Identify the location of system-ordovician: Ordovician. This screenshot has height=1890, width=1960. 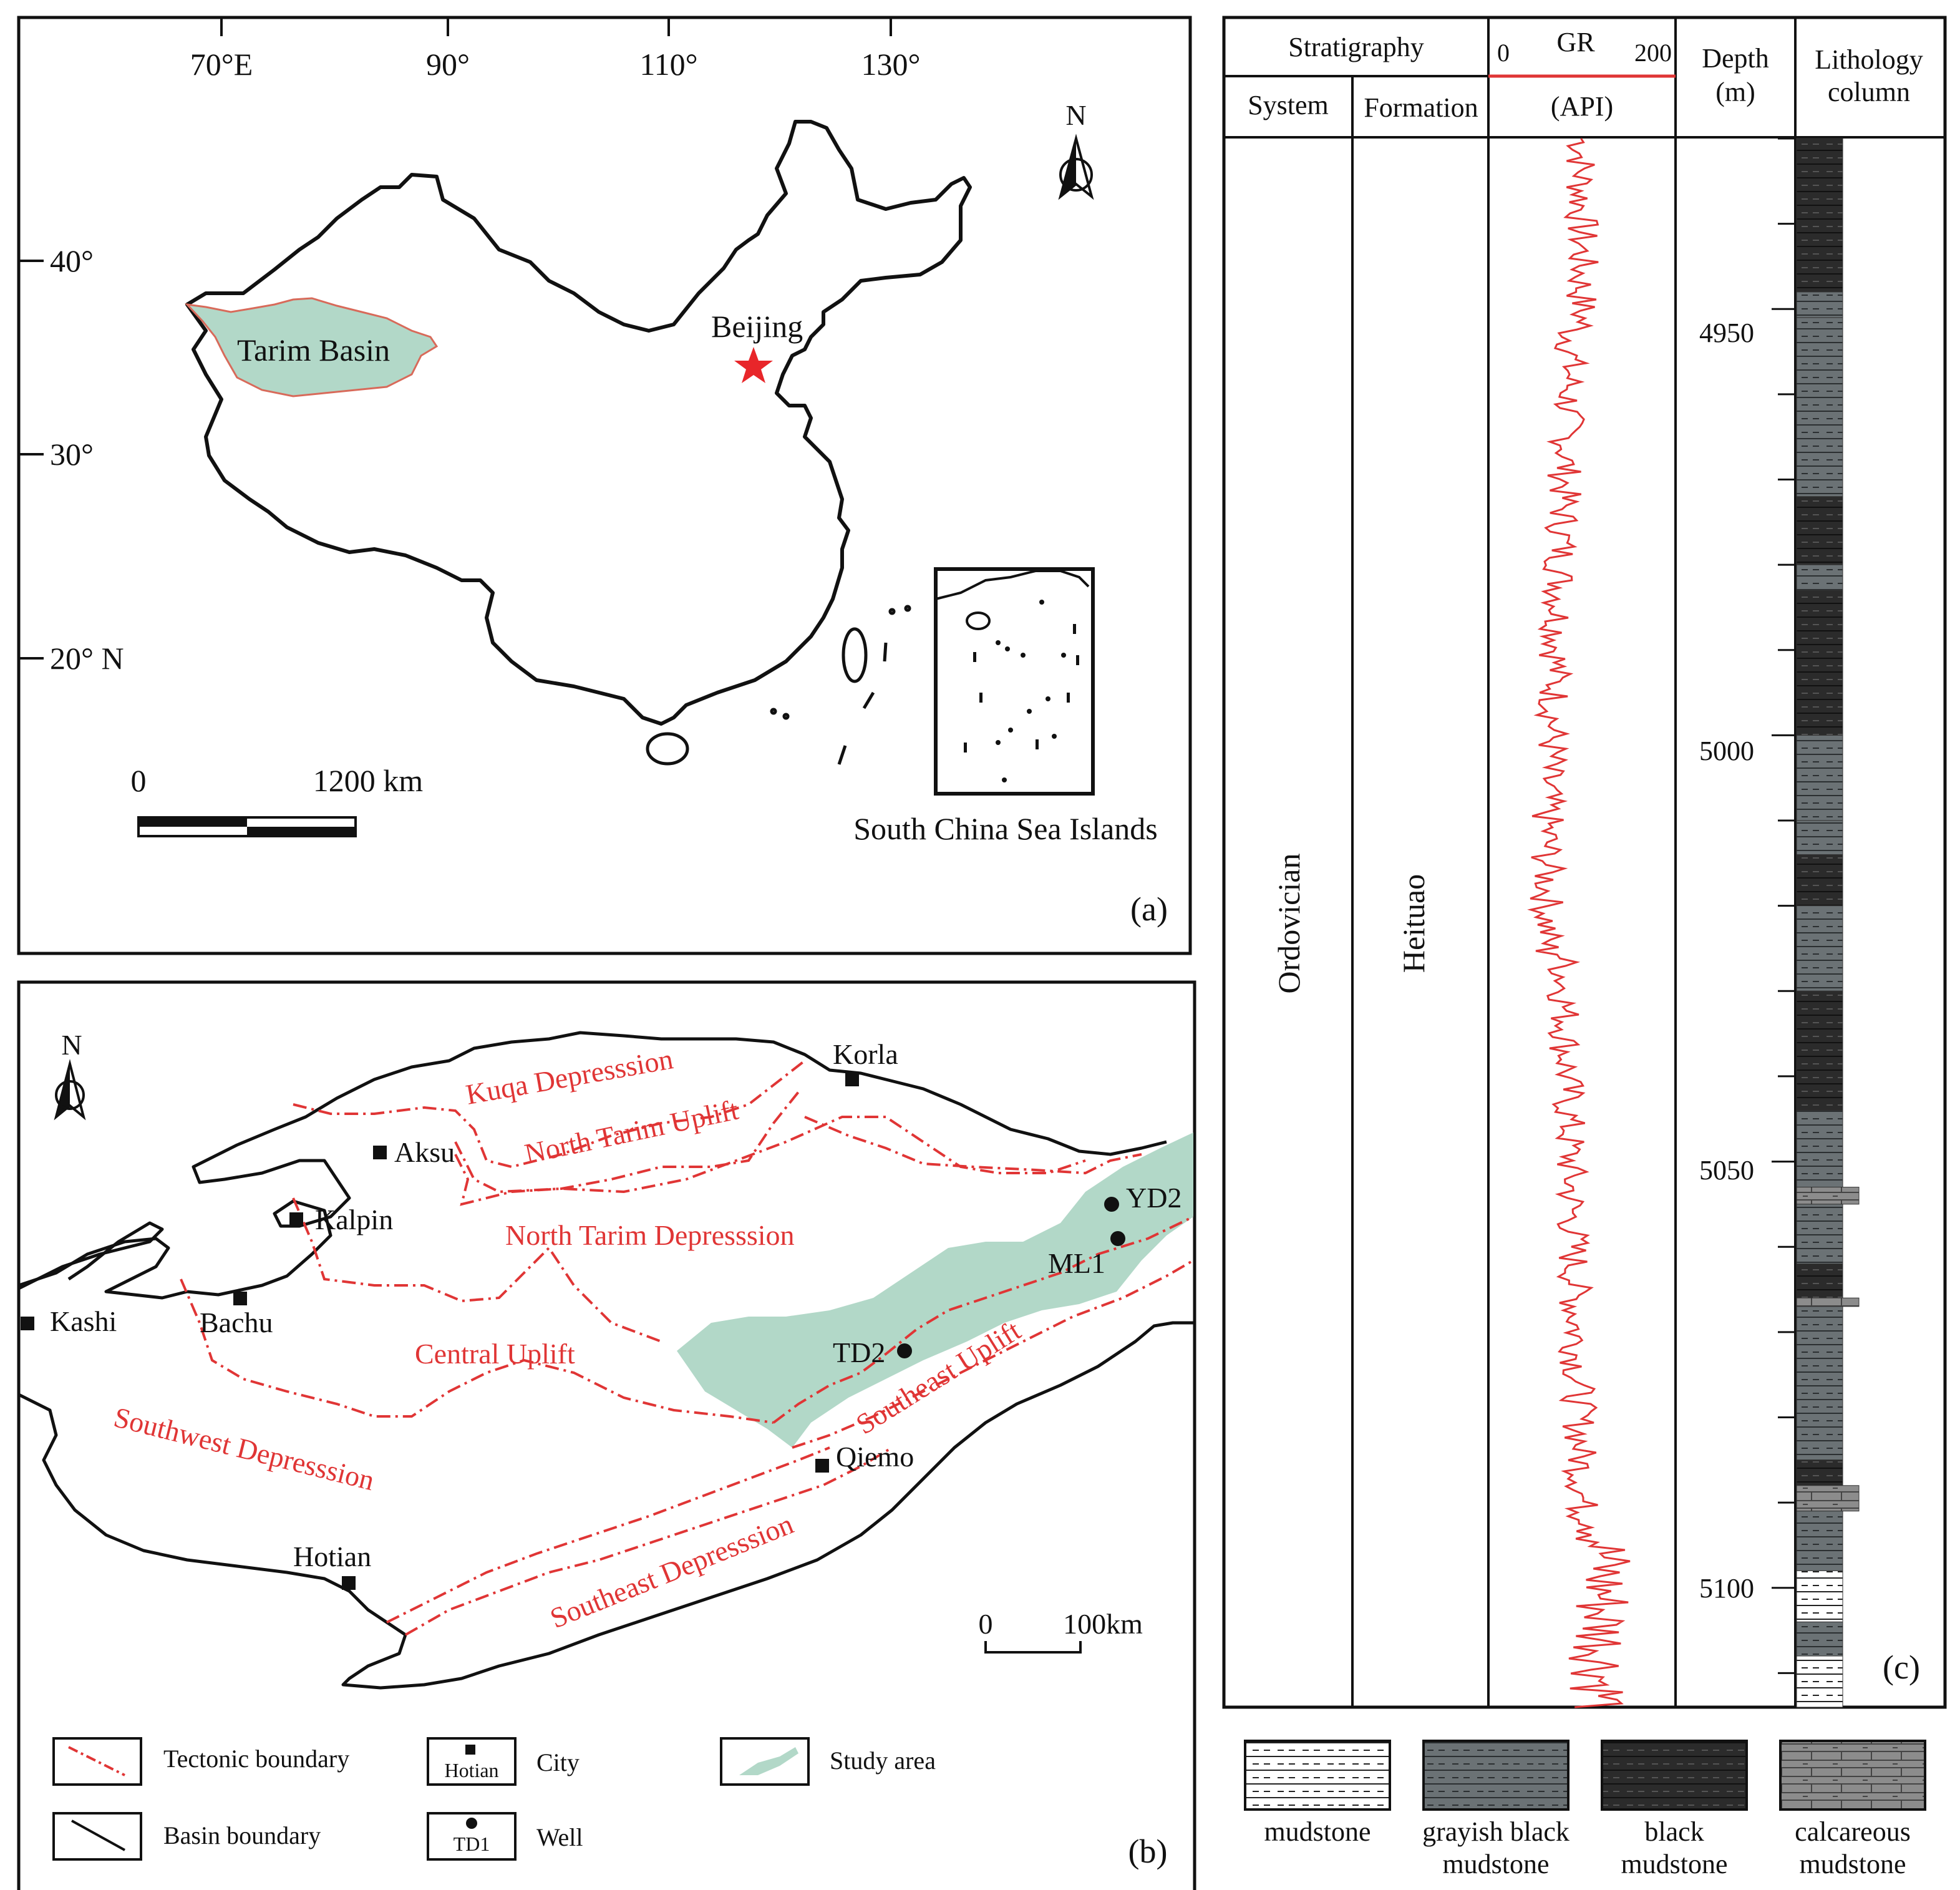
(1288, 924).